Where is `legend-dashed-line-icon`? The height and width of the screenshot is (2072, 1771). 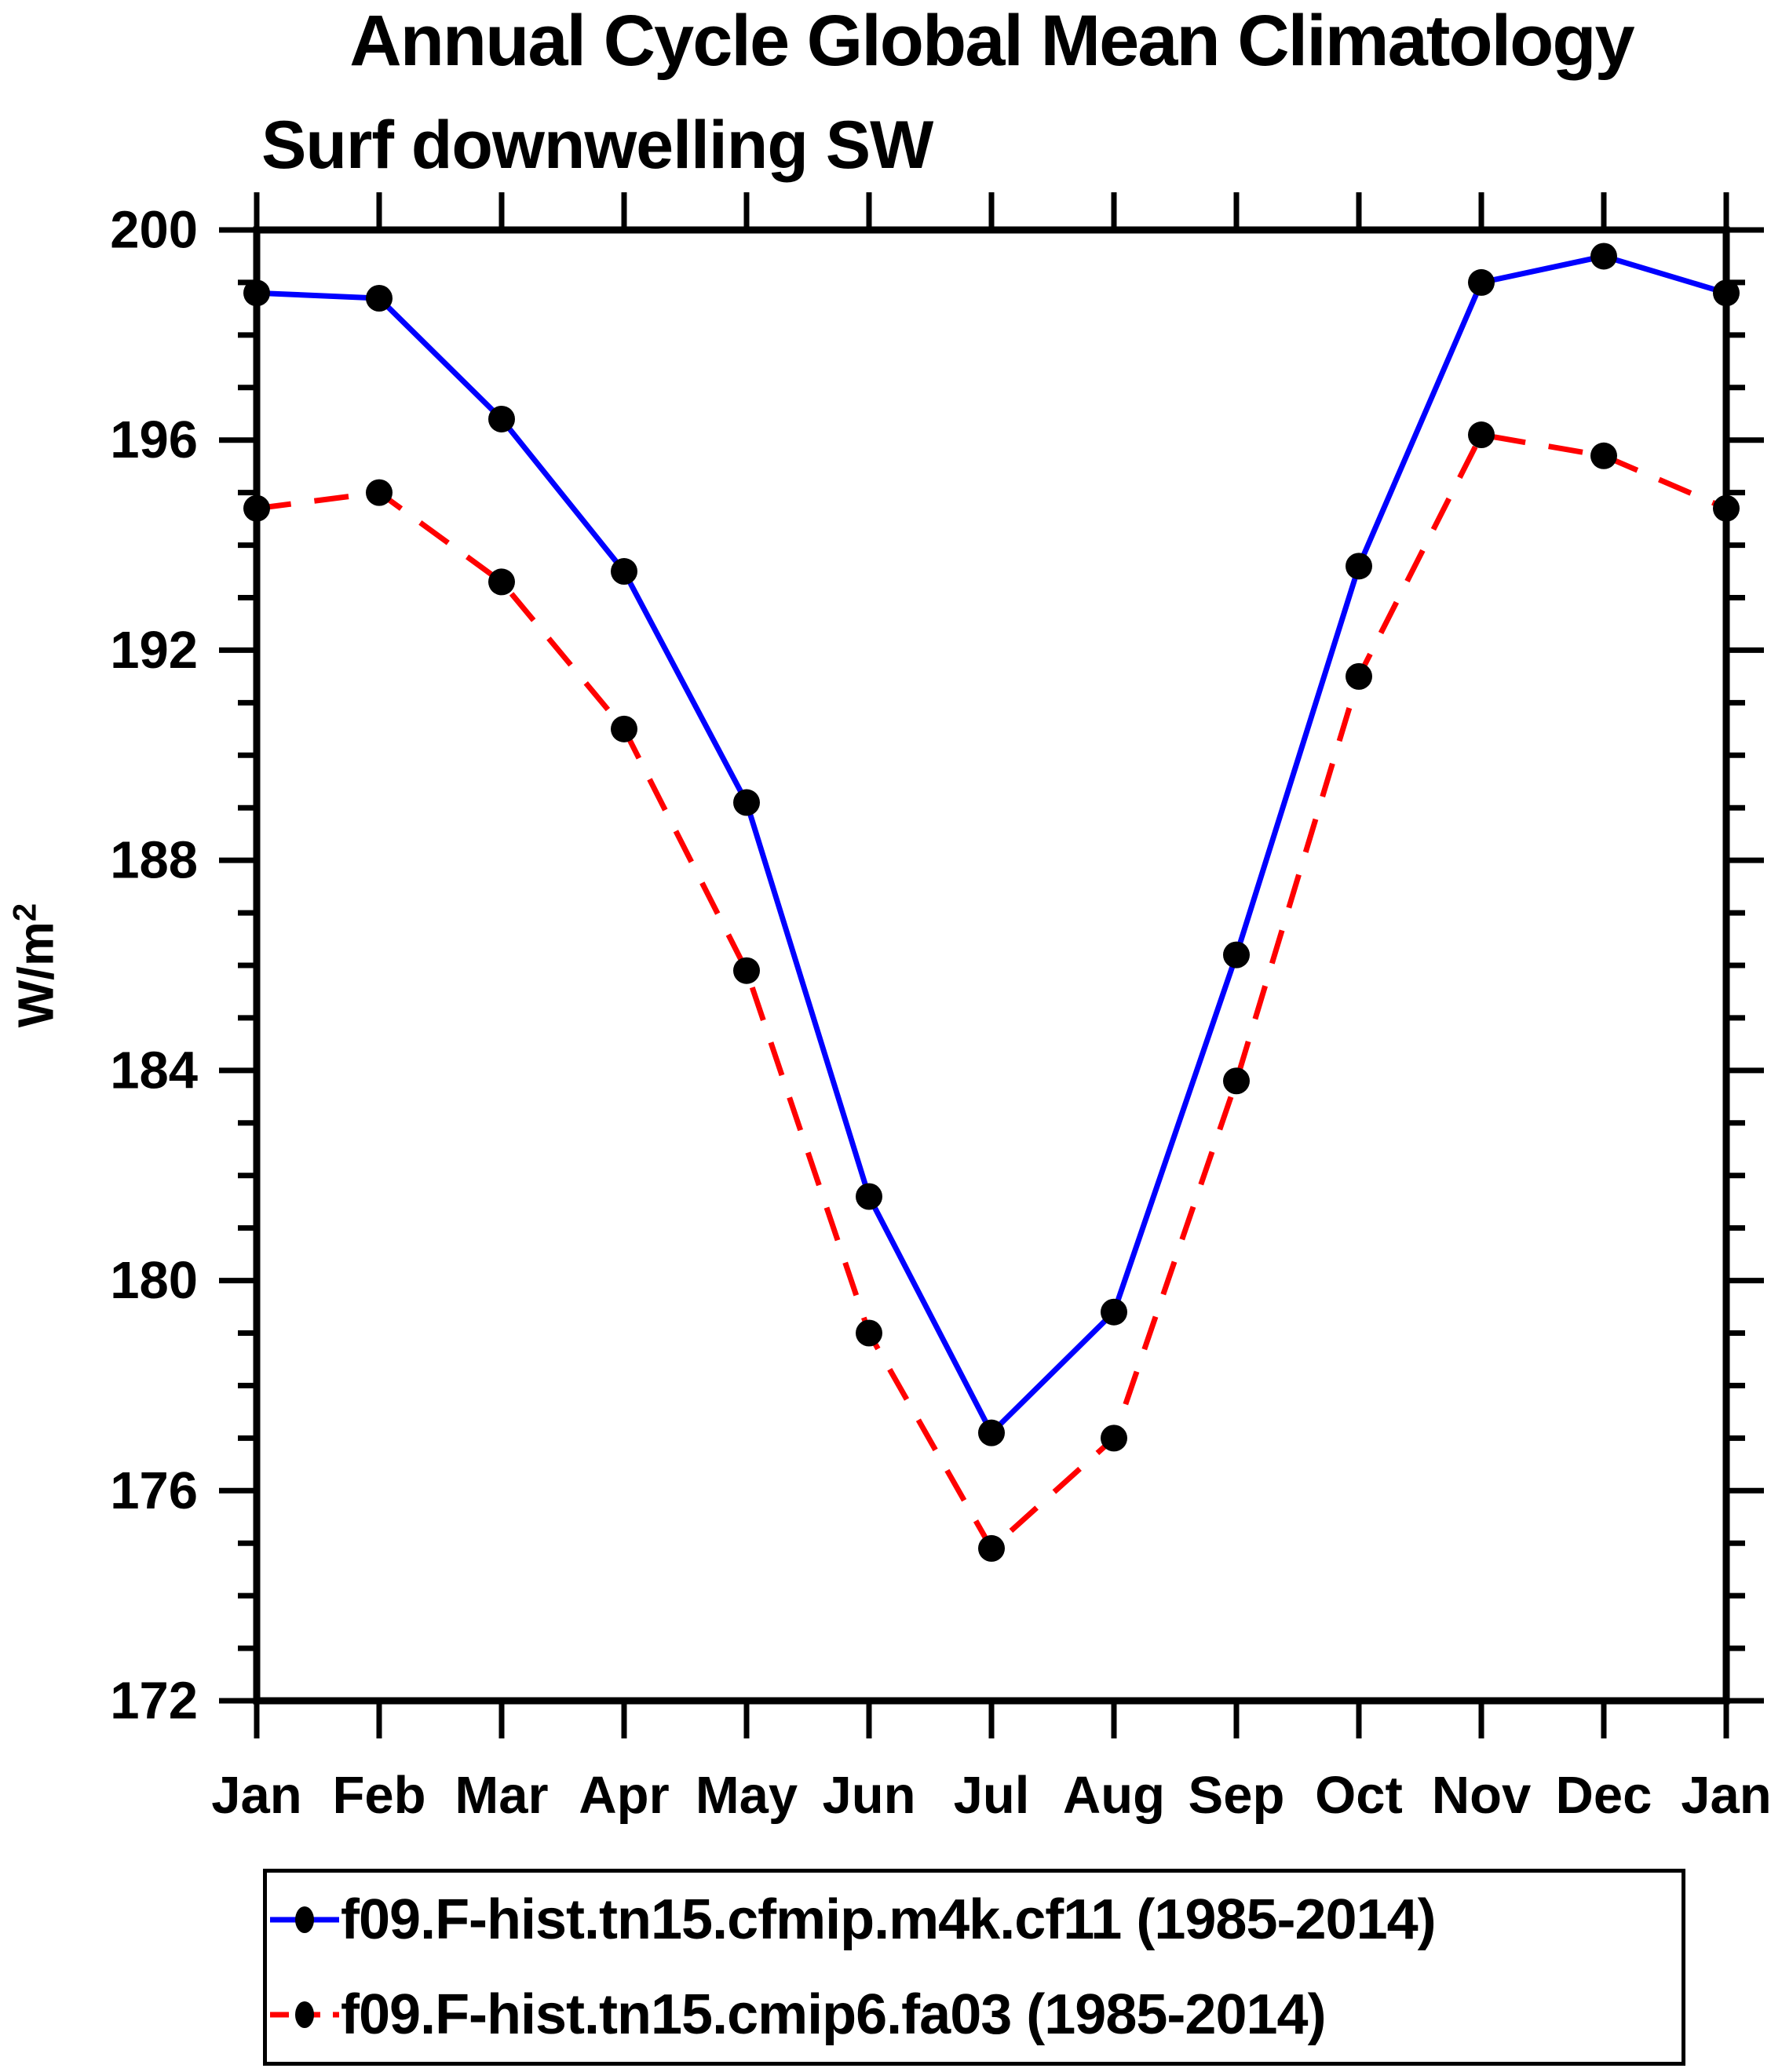 legend-dashed-line-icon is located at coordinates (304, 2014).